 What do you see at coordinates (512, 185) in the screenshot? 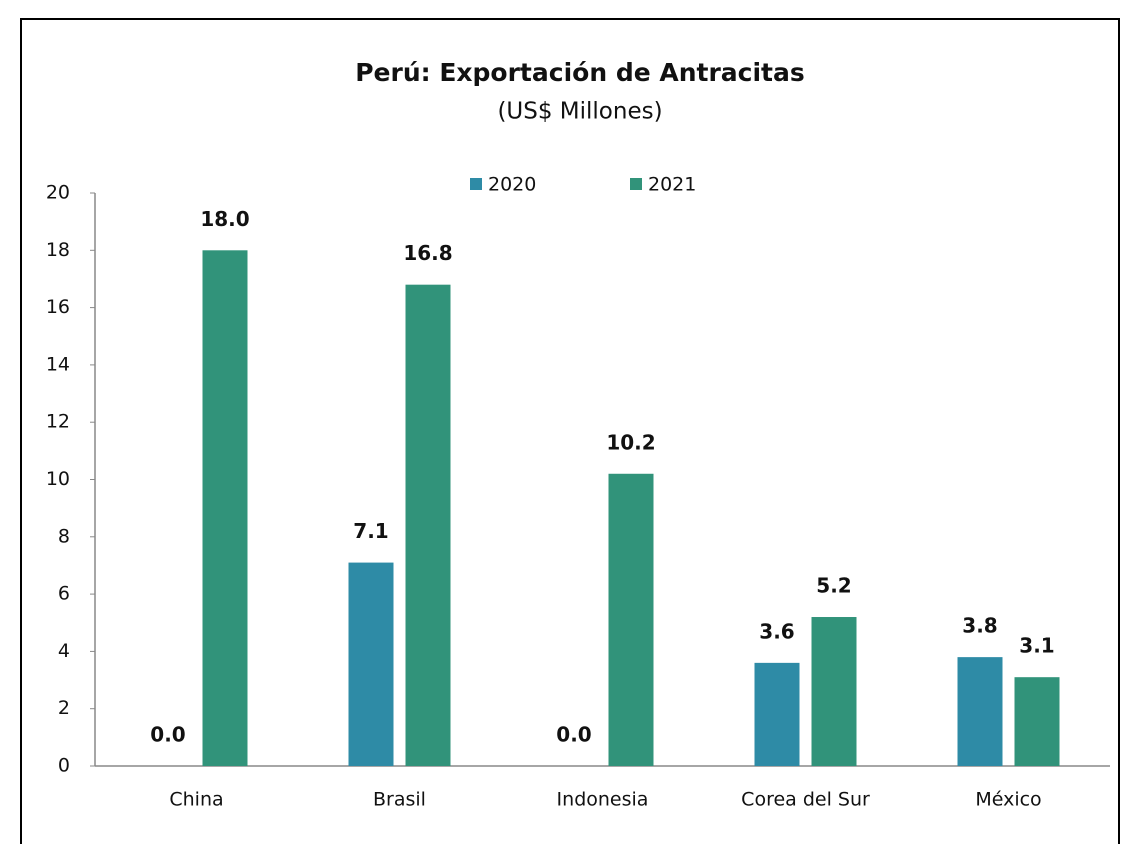
I see `legend-label: 2020` at bounding box center [512, 185].